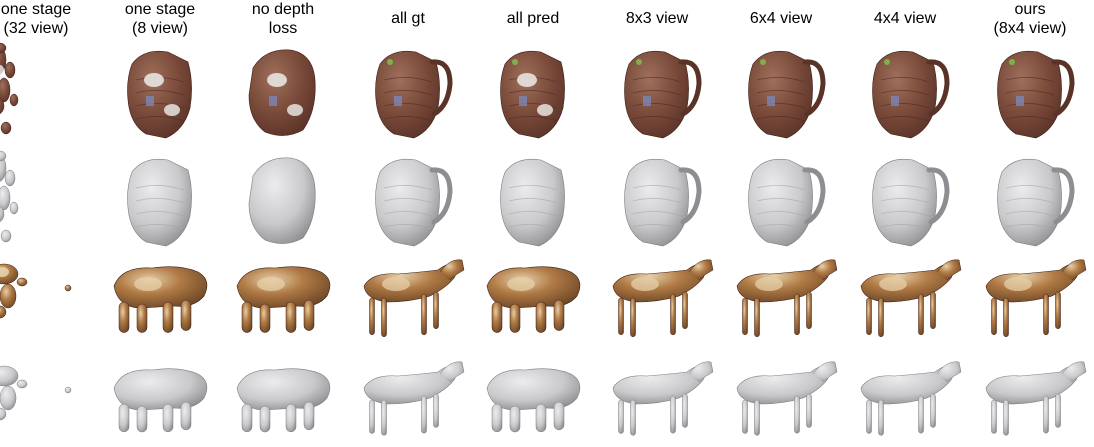  What do you see at coordinates (911, 298) in the screenshot?
I see `result-horse-textured-4x4-view` at bounding box center [911, 298].